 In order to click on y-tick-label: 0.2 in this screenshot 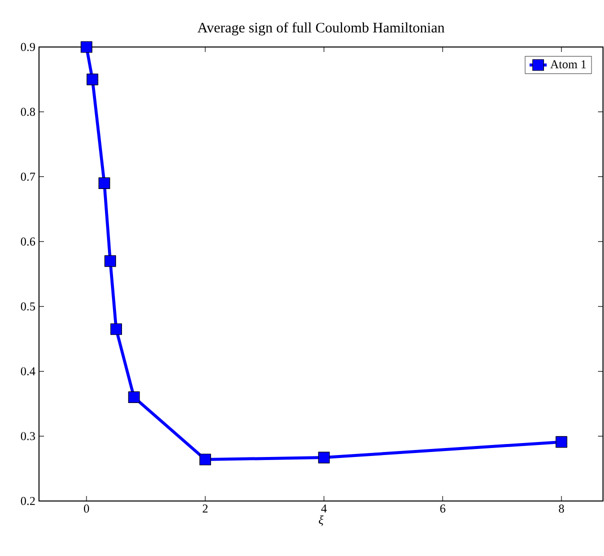, I will do `click(27, 501)`.